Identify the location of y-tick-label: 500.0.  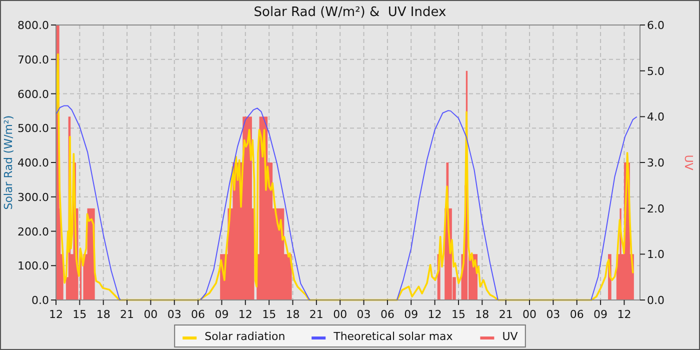
(33, 129).